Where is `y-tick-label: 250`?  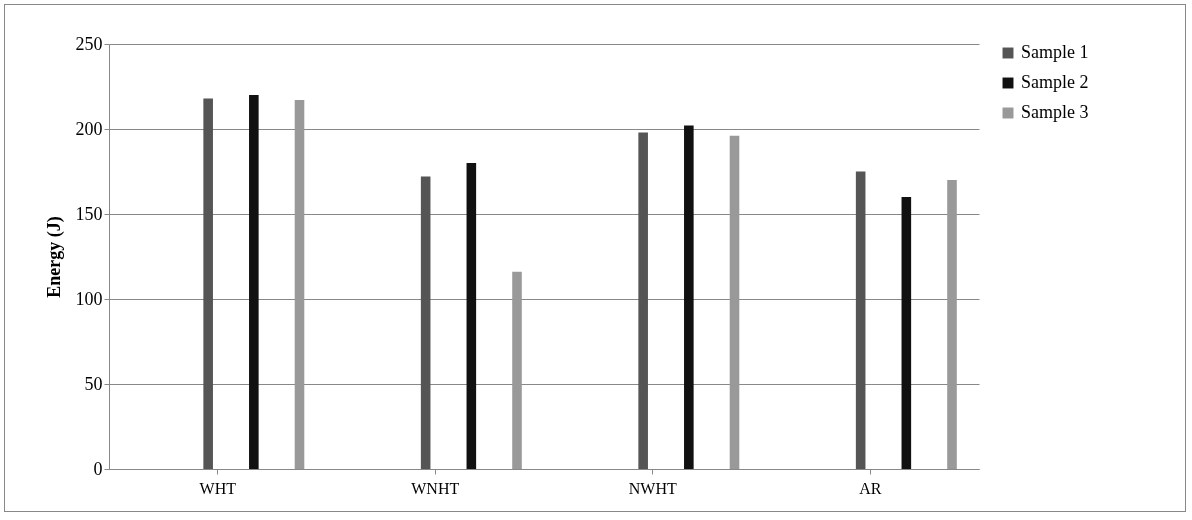
y-tick-label: 250 is located at coordinates (89, 43).